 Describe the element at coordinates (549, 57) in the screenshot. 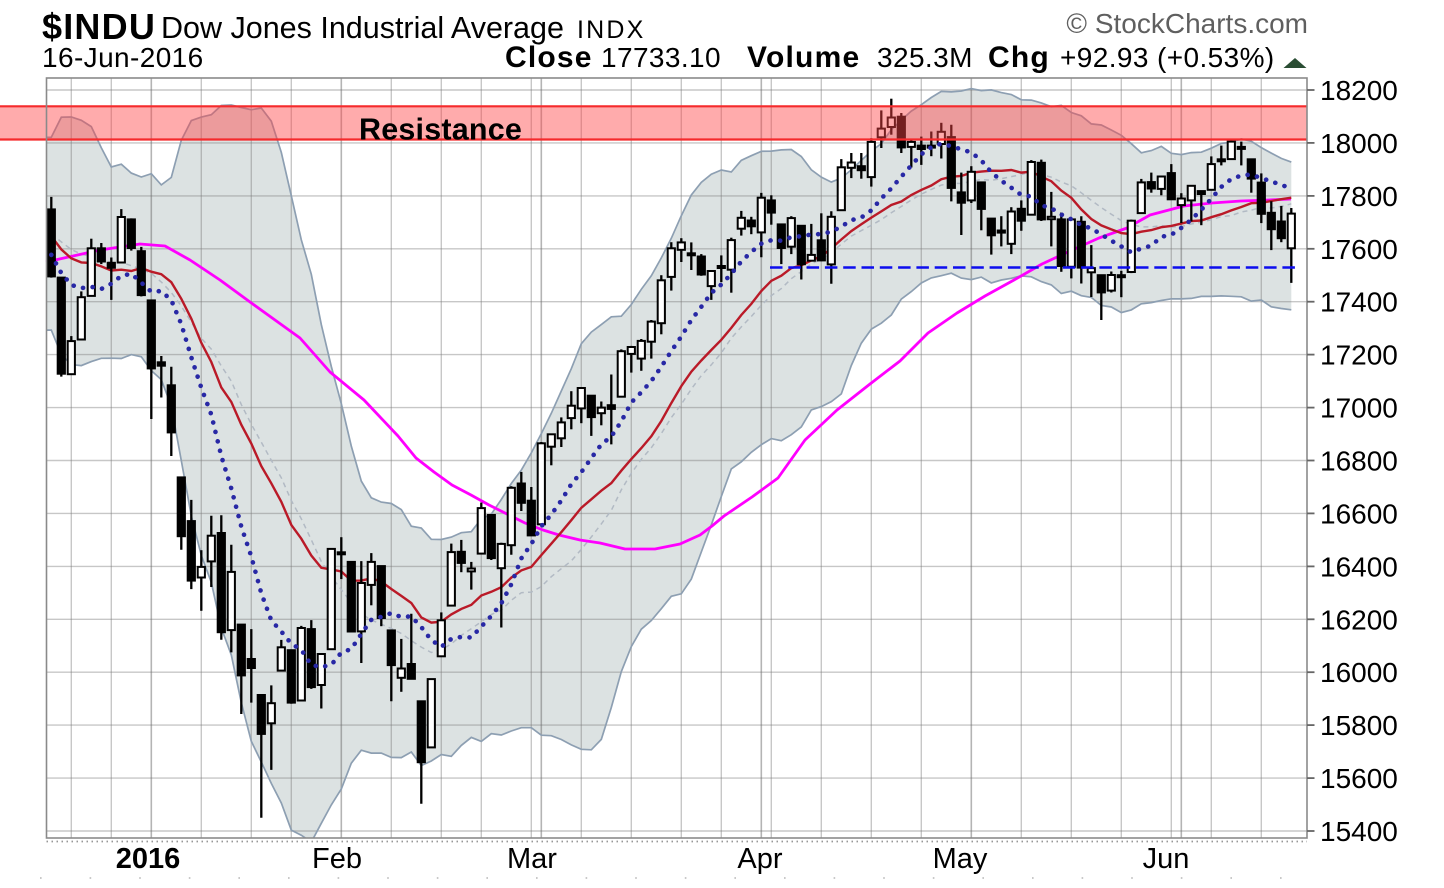

I see `svg-text: Close` at that location.